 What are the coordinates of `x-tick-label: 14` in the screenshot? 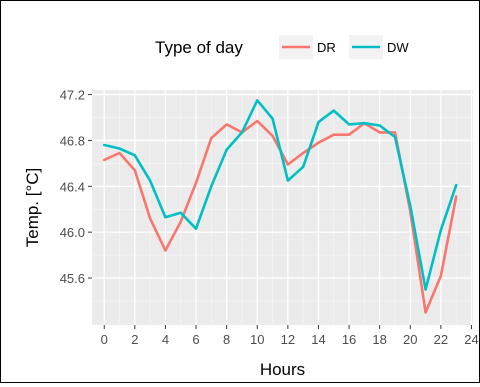 It's located at (318, 339).